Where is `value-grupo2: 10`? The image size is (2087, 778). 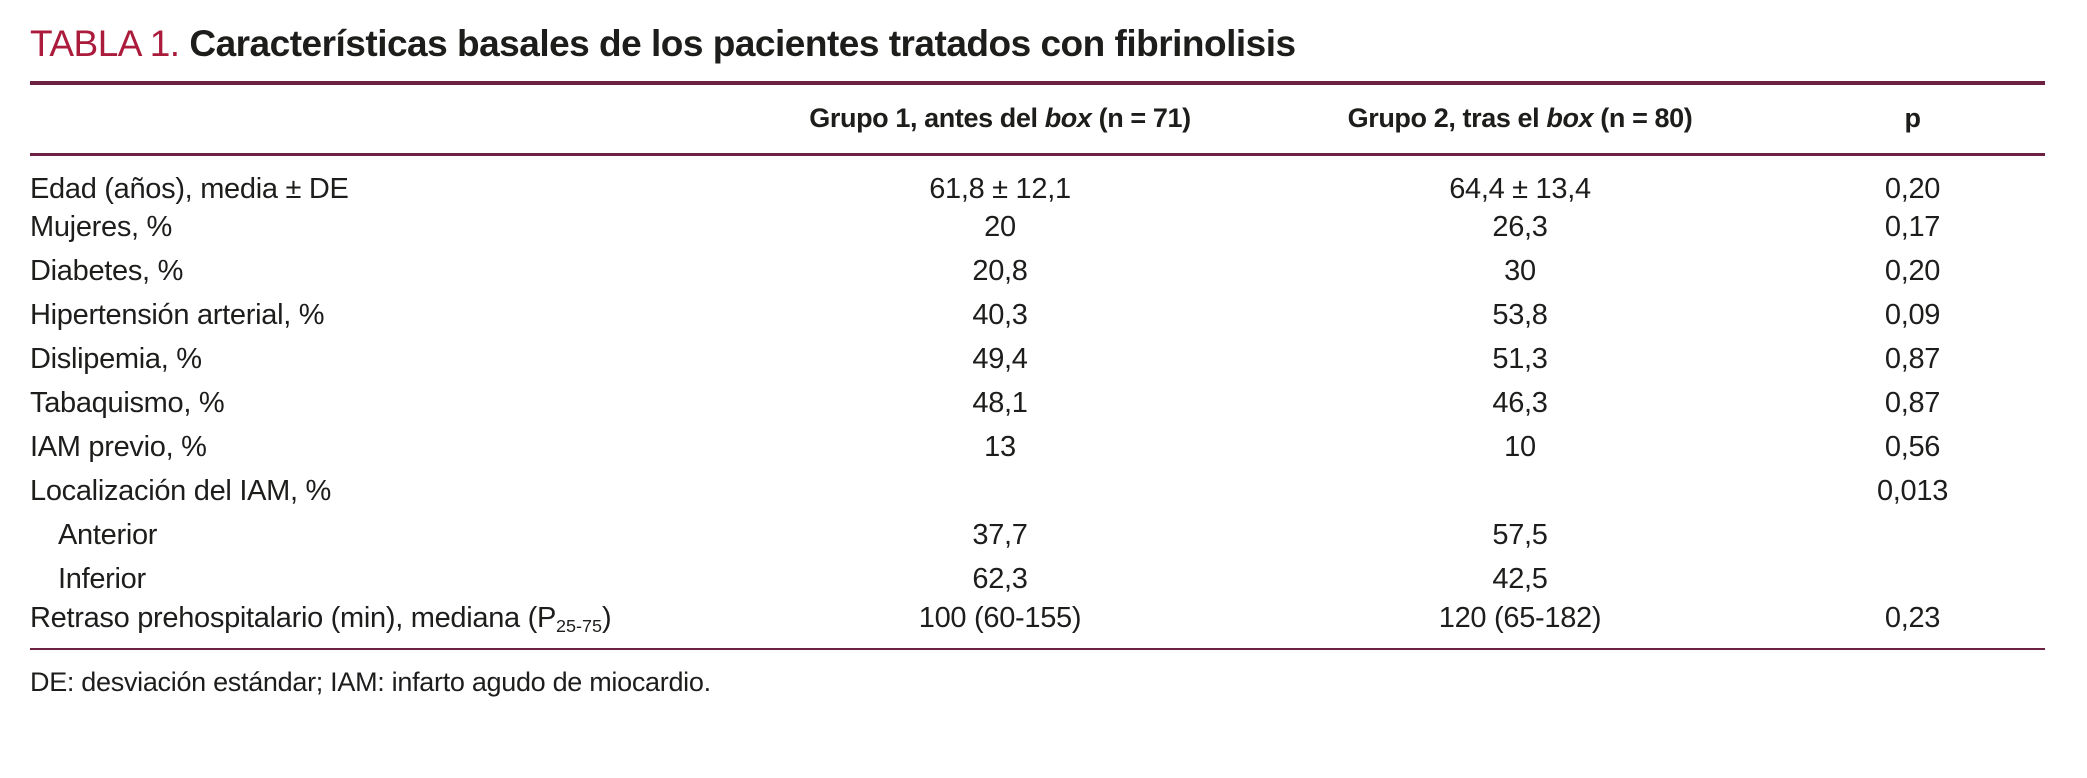
value-grupo2: 10 is located at coordinates (1520, 447).